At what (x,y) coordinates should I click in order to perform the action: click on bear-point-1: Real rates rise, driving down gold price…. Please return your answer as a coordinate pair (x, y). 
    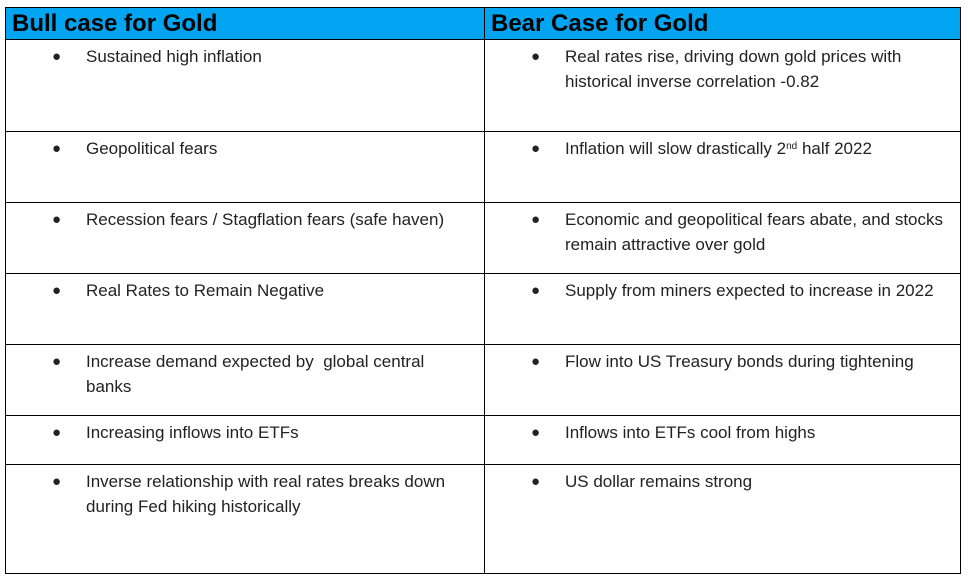
    Looking at the image, I should click on (733, 69).